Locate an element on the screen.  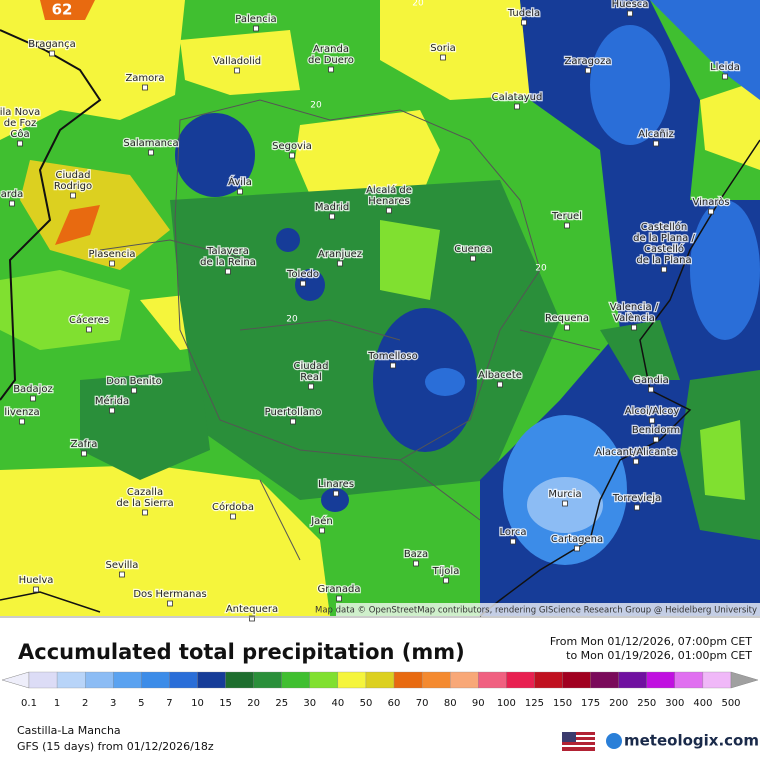
city-label: Madrid is located at coordinates (332, 207).